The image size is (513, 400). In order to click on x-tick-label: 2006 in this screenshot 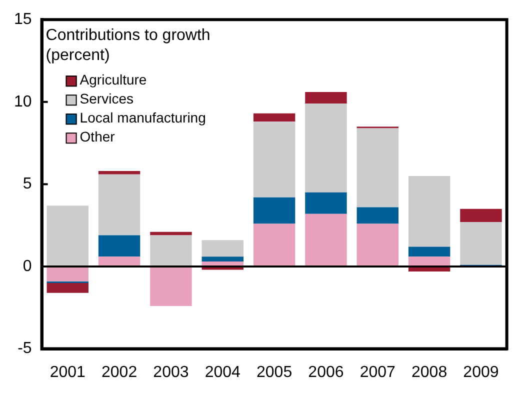, I will do `click(326, 372)`.